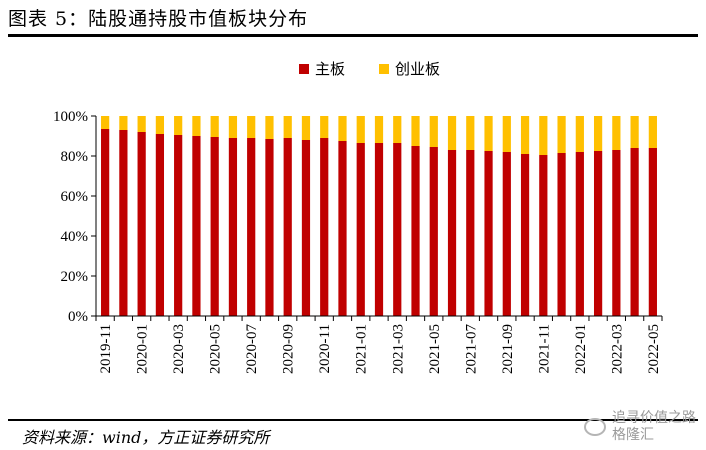 This screenshot has width=706, height=450. What do you see at coordinates (654, 418) in the screenshot?
I see `watermark-line1: 追寻价值之路` at bounding box center [654, 418].